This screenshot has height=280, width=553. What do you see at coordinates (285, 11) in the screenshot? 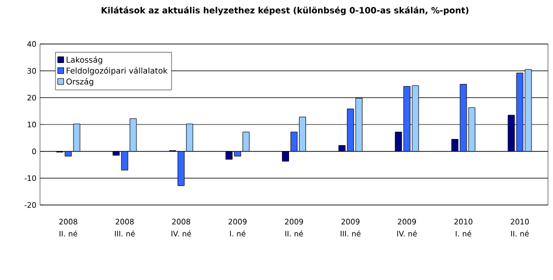
I see `chart-title: Kilátások az aktuális helyzethez képest (különbség 0-100-as skálán, %-pont)` at bounding box center [285, 11].